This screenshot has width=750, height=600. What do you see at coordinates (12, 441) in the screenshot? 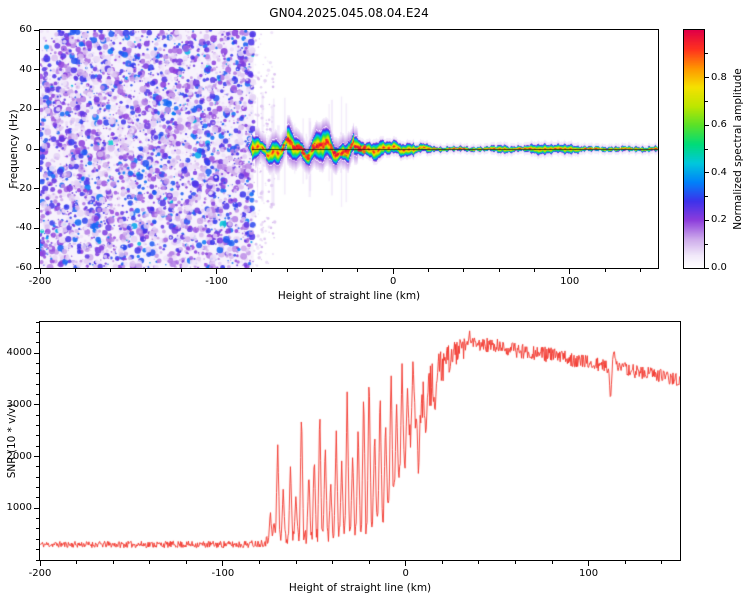
I see `snr-axis-label: SNR (10 * v/v)` at bounding box center [12, 441].